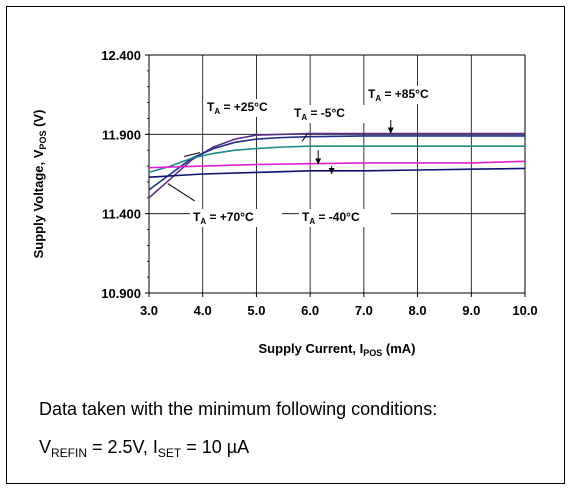  What do you see at coordinates (398, 95) in the screenshot?
I see `temperature-annotation: TA = +85°C` at bounding box center [398, 95].